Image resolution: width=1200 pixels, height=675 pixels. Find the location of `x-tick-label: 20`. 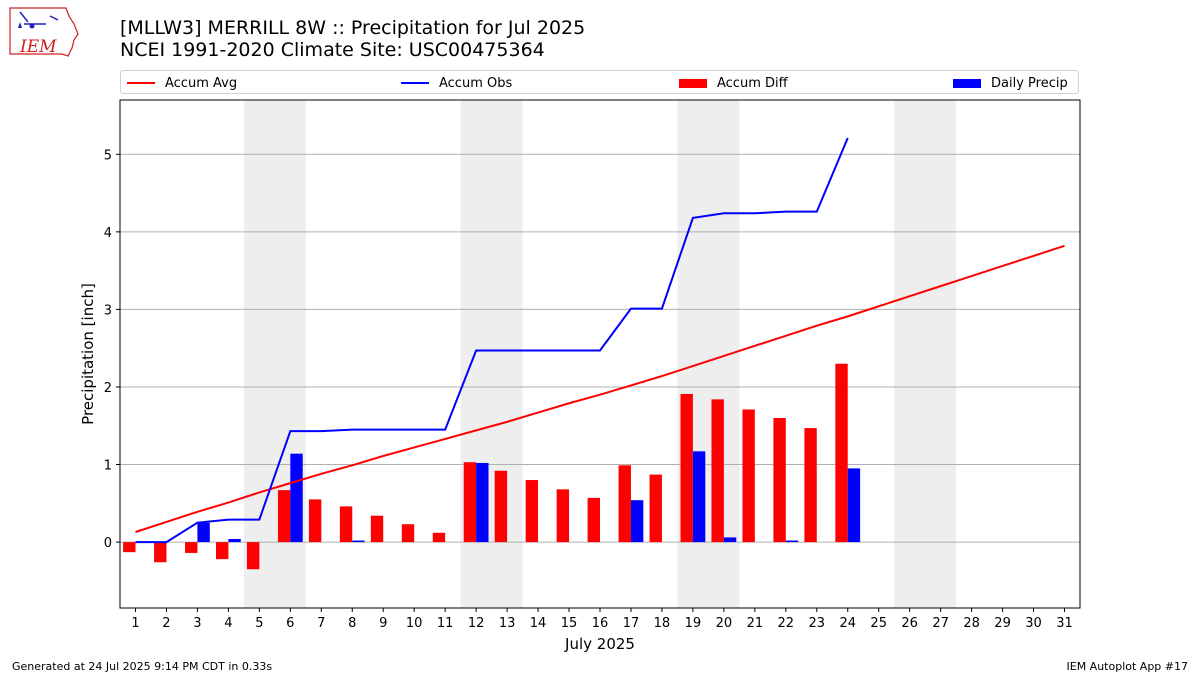

x-tick-label: 20 is located at coordinates (724, 623).